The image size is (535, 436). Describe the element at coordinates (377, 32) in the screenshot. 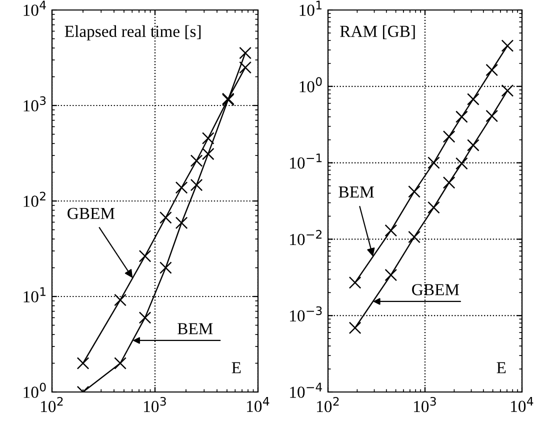

I see `text: RAM [GB]` at that location.